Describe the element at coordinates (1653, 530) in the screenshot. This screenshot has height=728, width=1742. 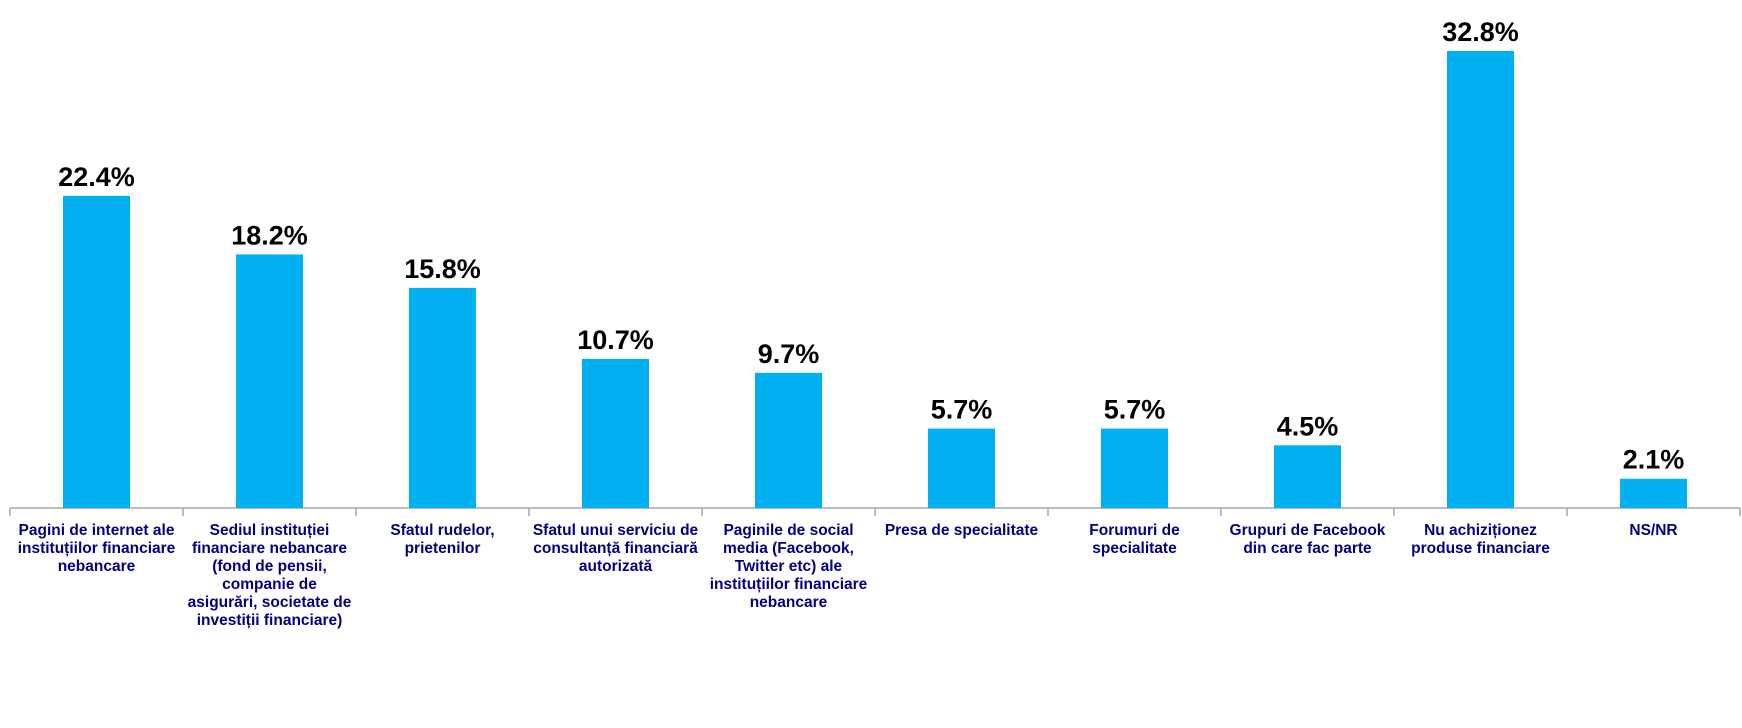
I see `category-label: NS/NR` at that location.